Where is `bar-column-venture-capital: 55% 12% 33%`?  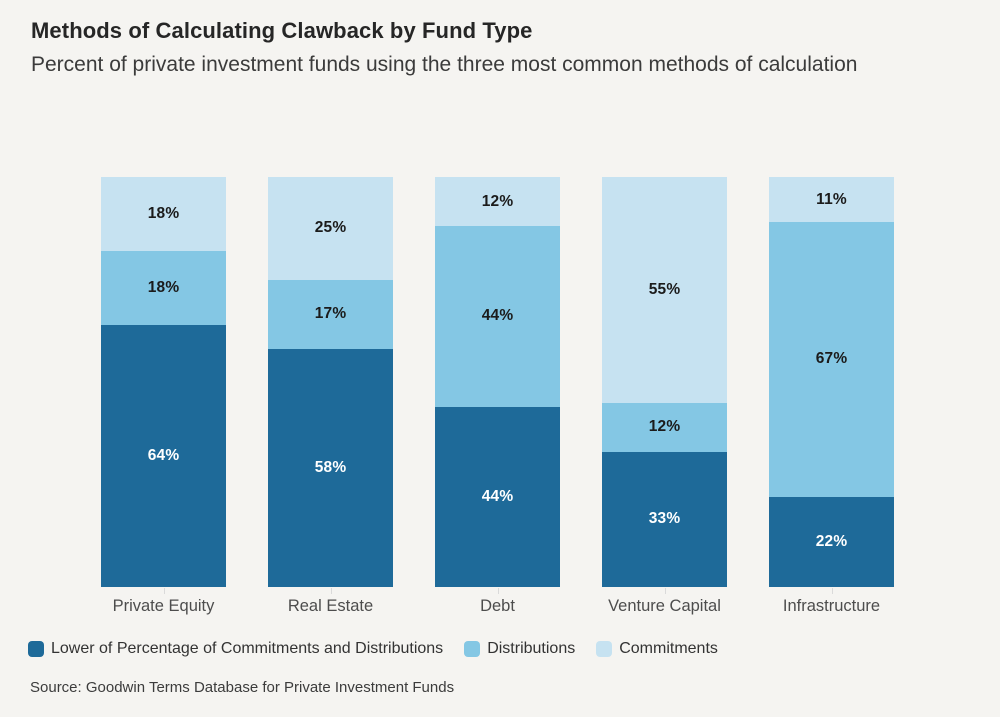 bar-column-venture-capital: 55% 12% 33% is located at coordinates (664, 385).